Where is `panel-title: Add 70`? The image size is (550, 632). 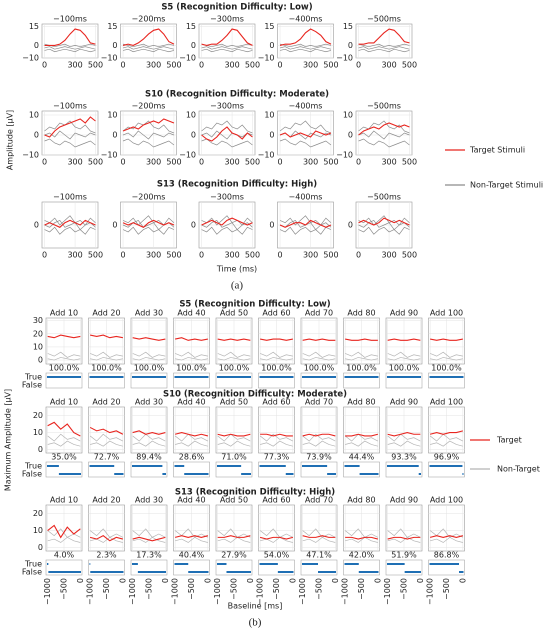
panel-title: Add 70 is located at coordinates (319, 500).